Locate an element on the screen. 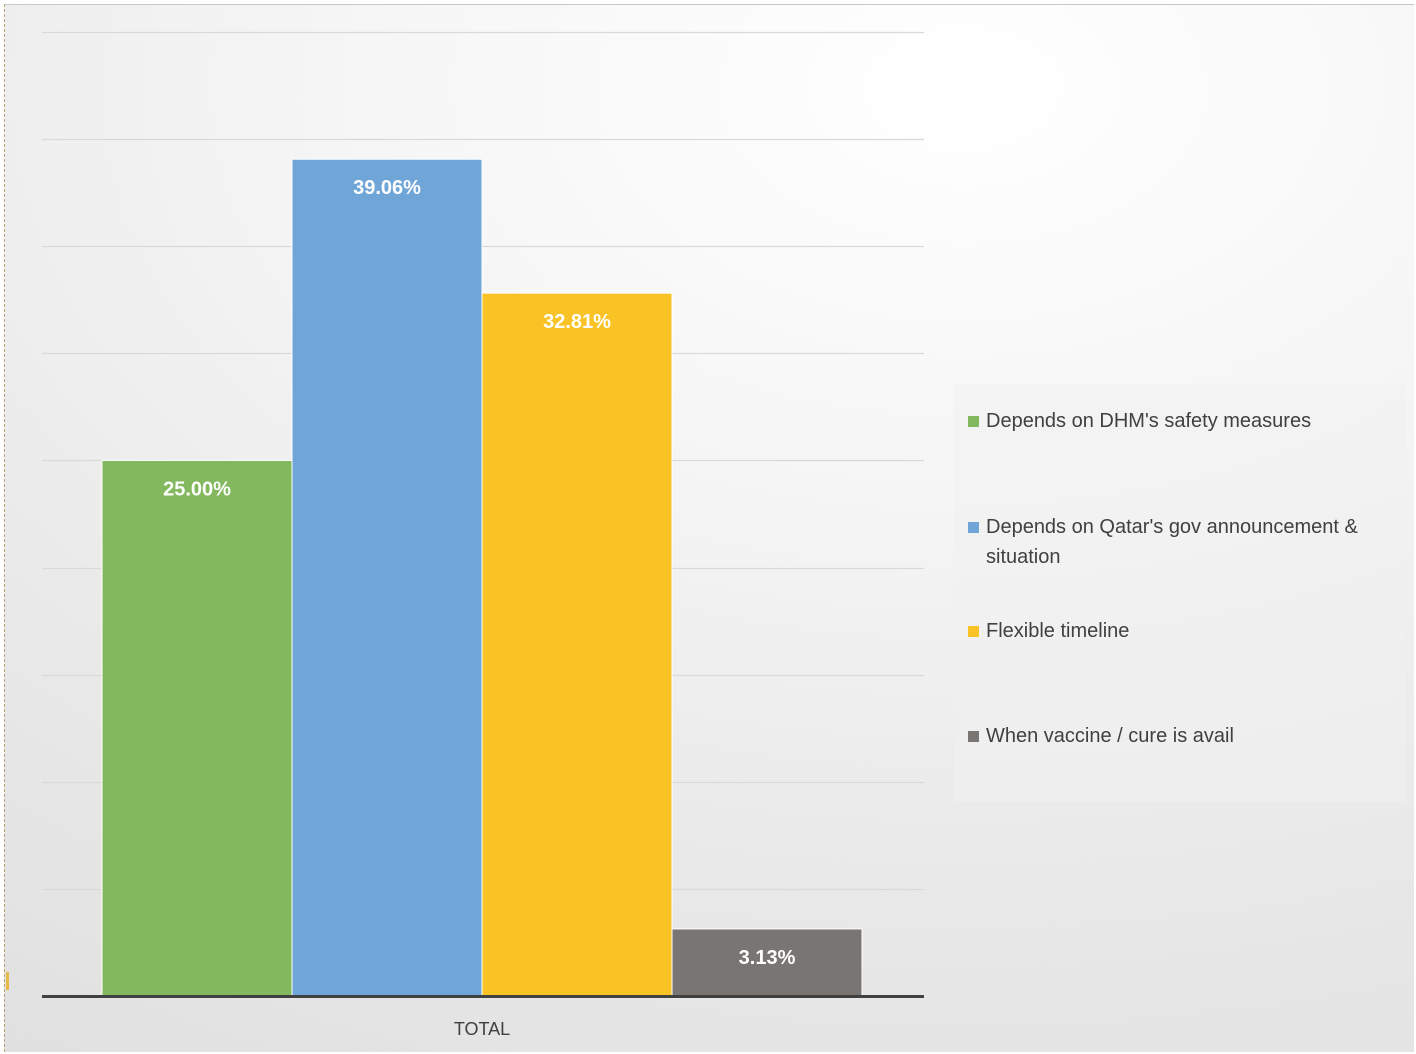  legend-label: When vaccine / cure is avail is located at coordinates (1110, 736).